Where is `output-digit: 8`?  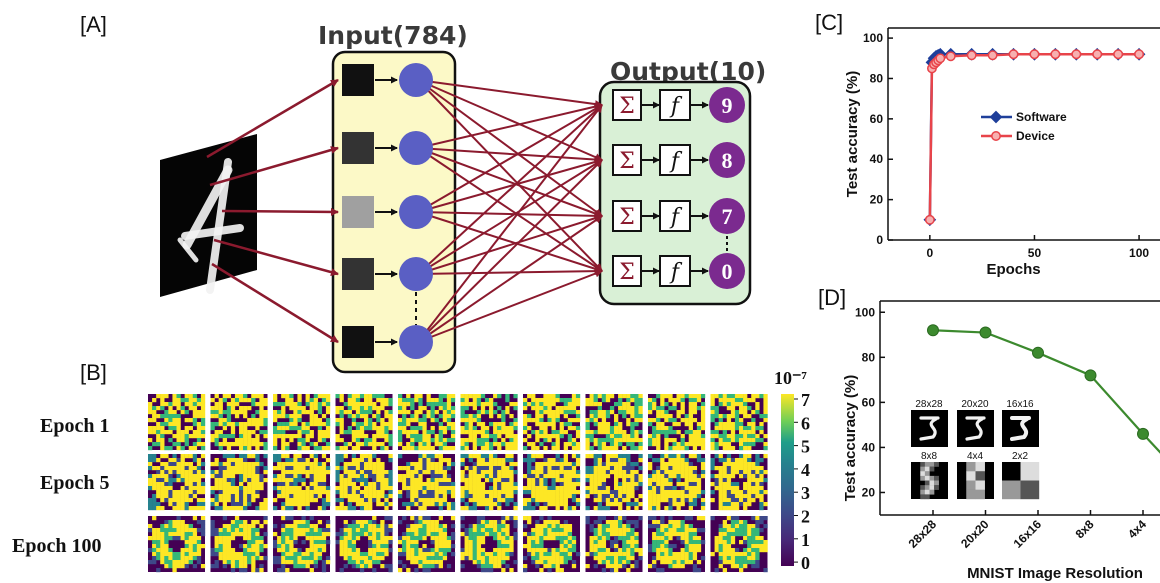 output-digit: 8 is located at coordinates (727, 160).